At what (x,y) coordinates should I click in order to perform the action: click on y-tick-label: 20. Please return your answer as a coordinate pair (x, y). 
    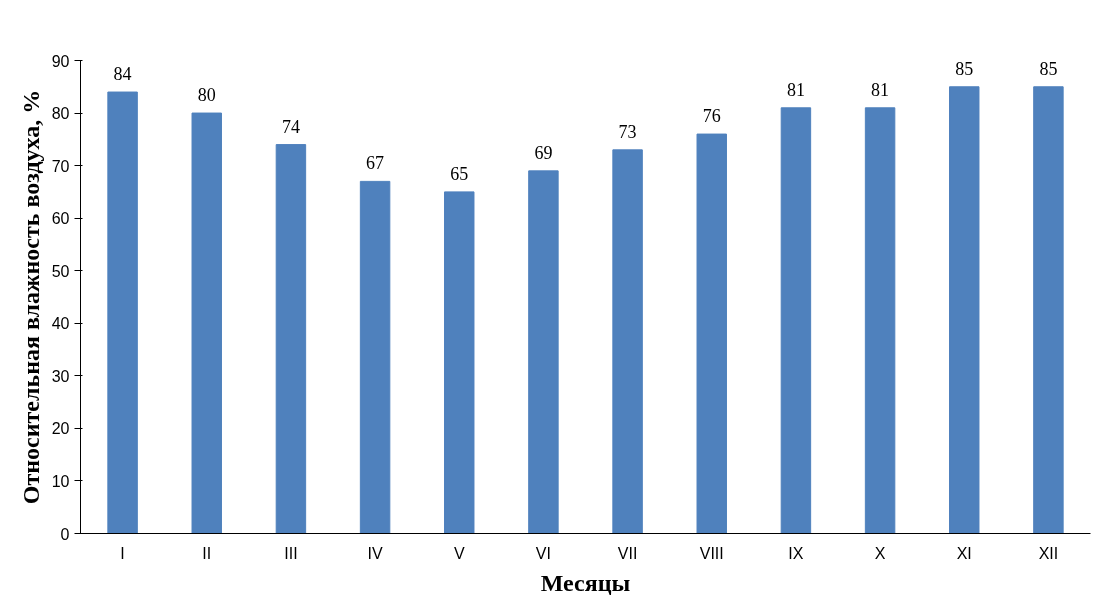
    Looking at the image, I should click on (60, 429).